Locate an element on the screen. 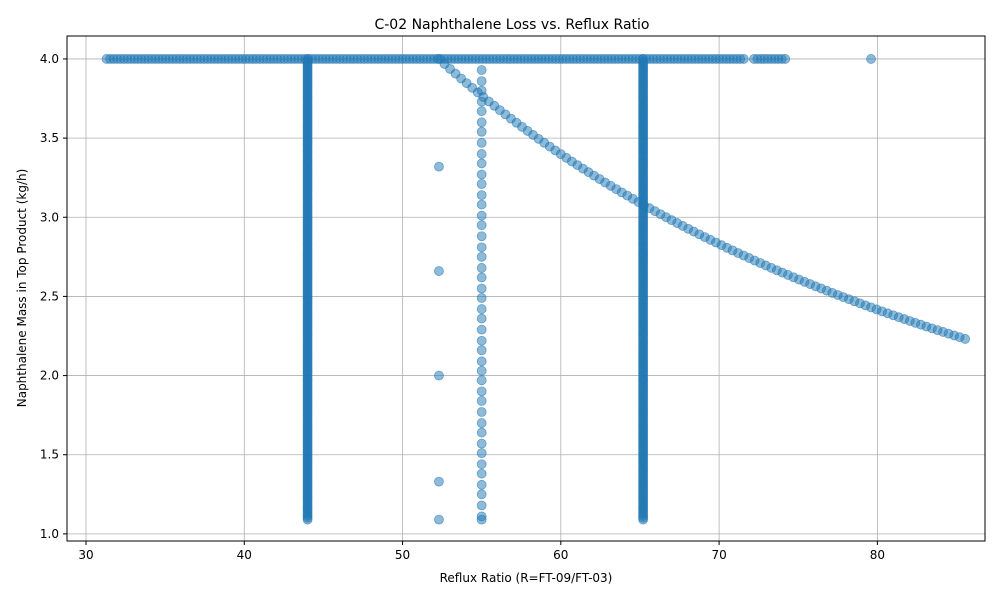  y-tick-label-5: 3.5 is located at coordinates (49, 138).